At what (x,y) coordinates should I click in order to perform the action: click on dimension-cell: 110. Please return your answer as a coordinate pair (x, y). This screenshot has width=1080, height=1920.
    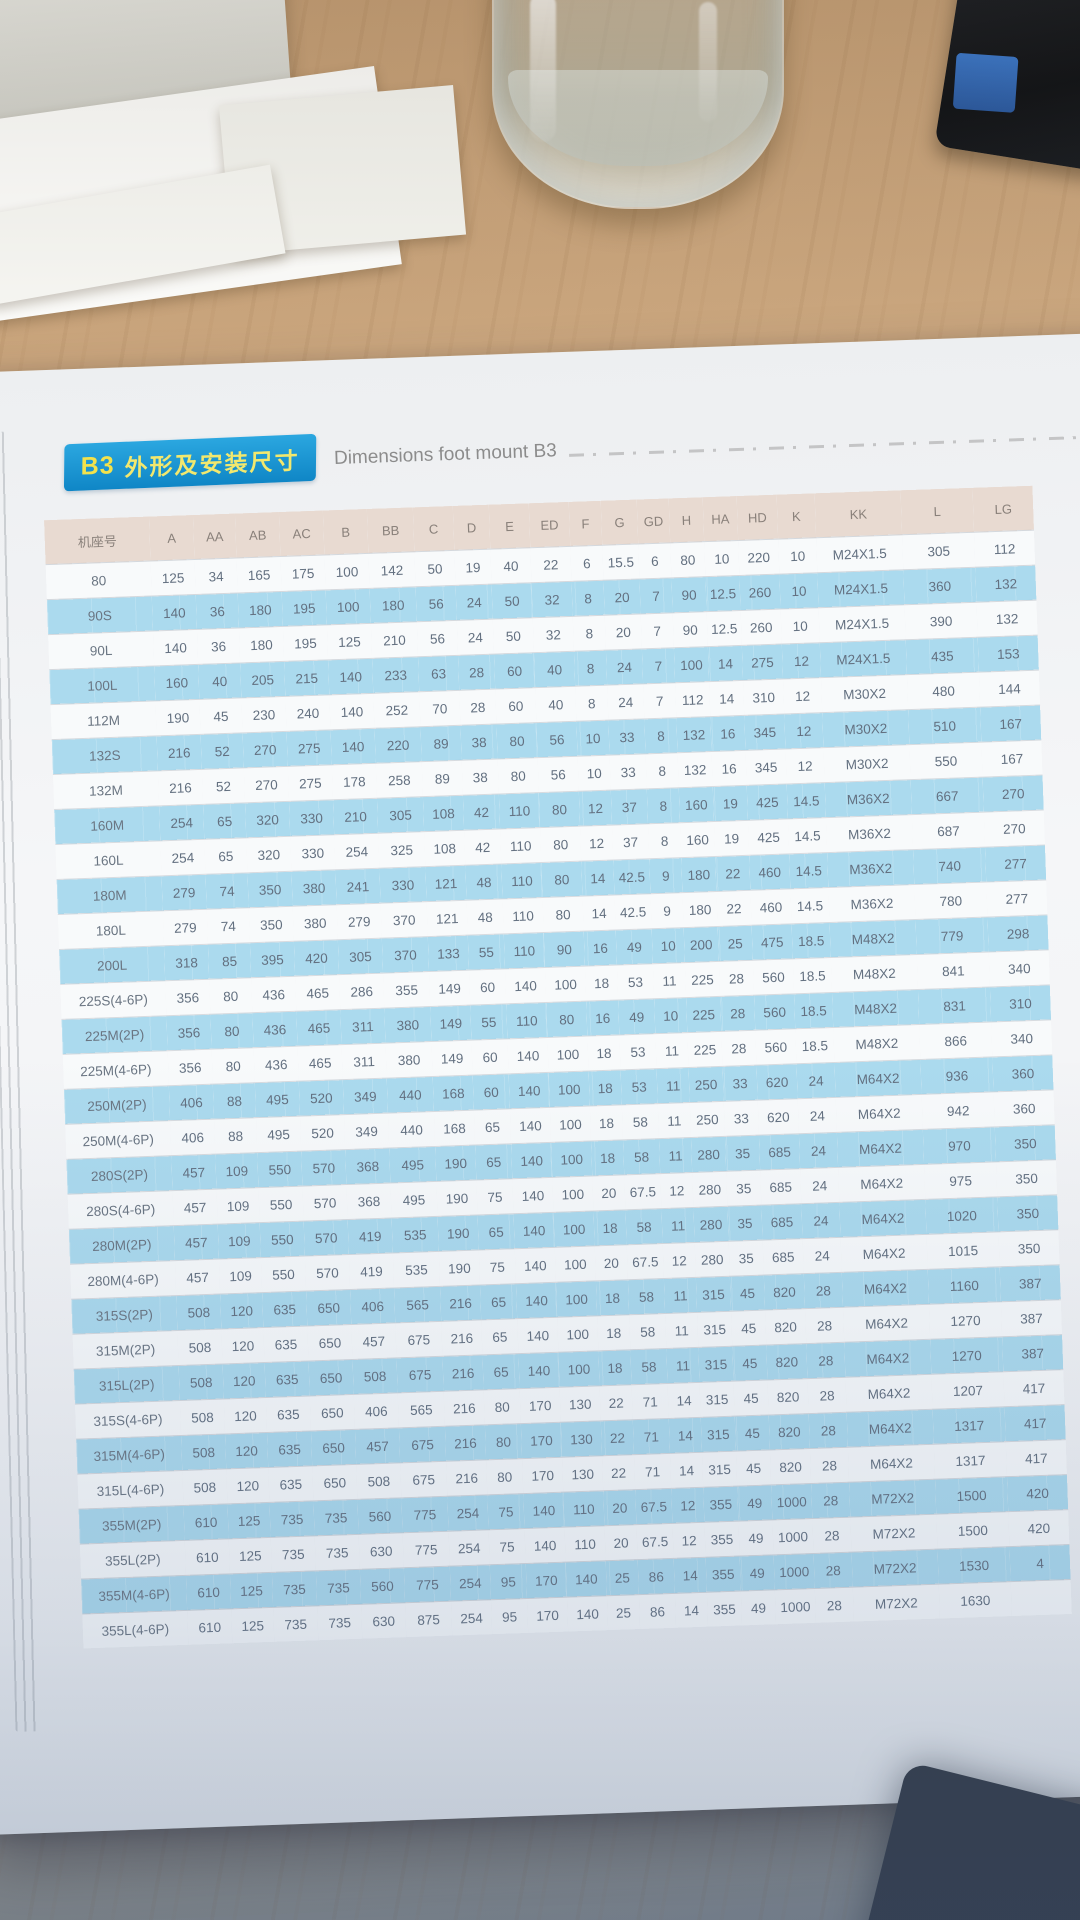
    Looking at the image, I should click on (522, 880).